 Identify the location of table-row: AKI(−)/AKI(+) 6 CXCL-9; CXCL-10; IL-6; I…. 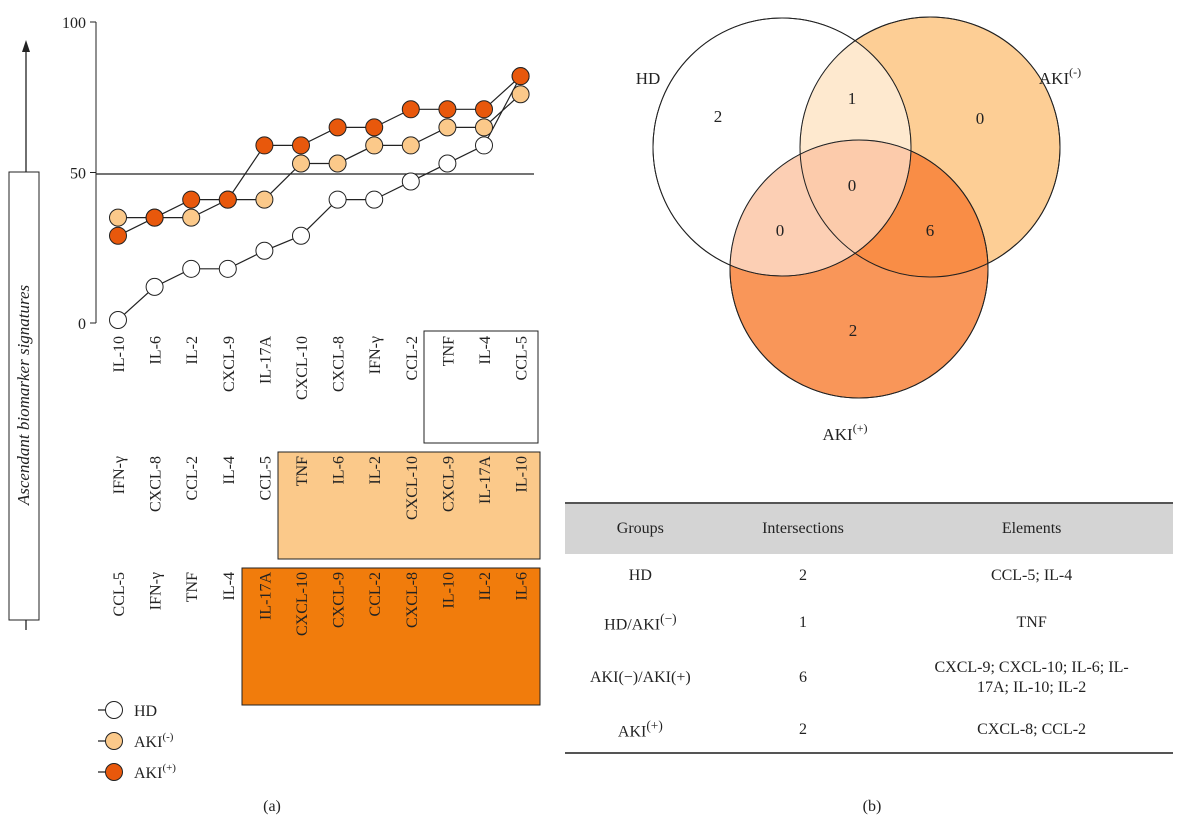
(869, 678).